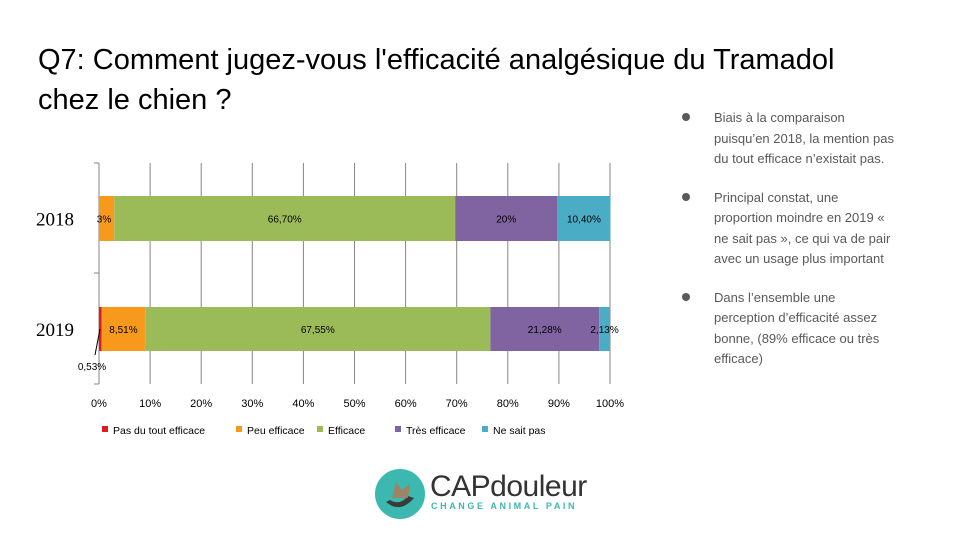 This screenshot has width=960, height=540. Describe the element at coordinates (354, 404) in the screenshot. I see `x-tick-label: 50%` at that location.